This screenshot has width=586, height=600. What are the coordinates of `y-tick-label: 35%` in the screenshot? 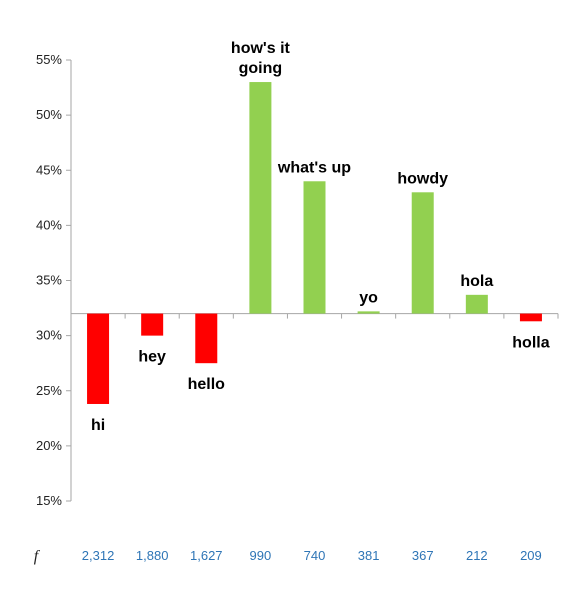 It's located at (49, 280).